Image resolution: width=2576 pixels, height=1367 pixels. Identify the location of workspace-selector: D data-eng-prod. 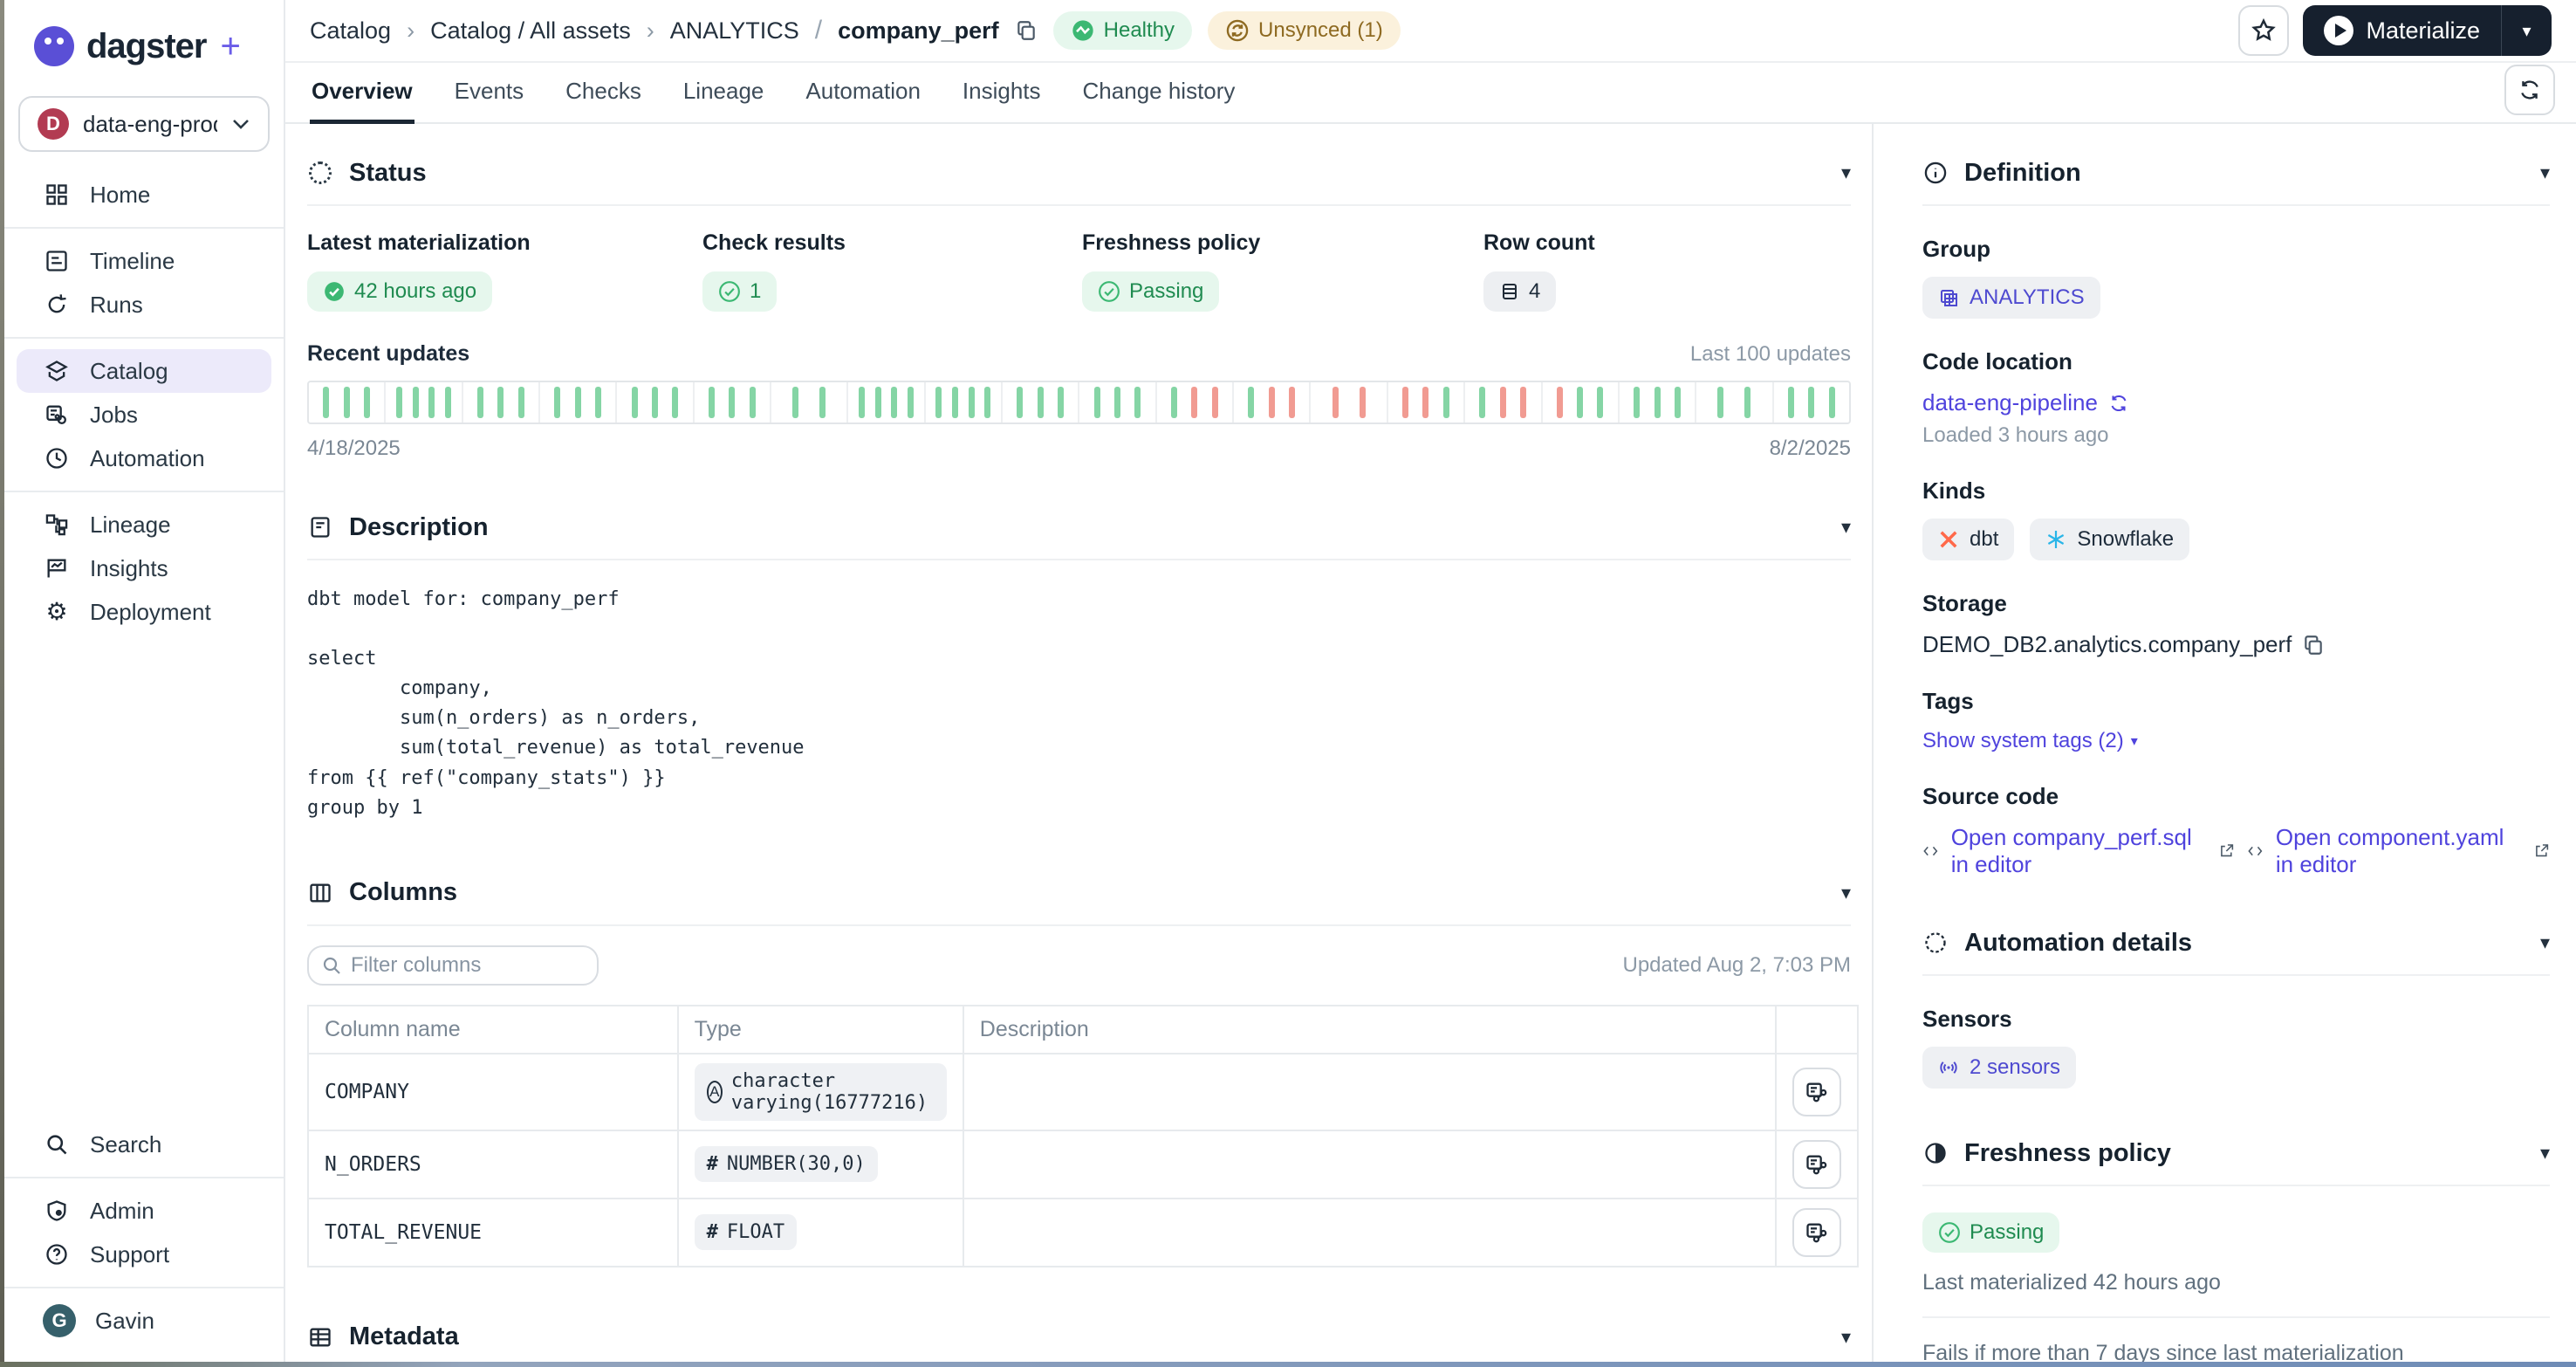
(144, 124).